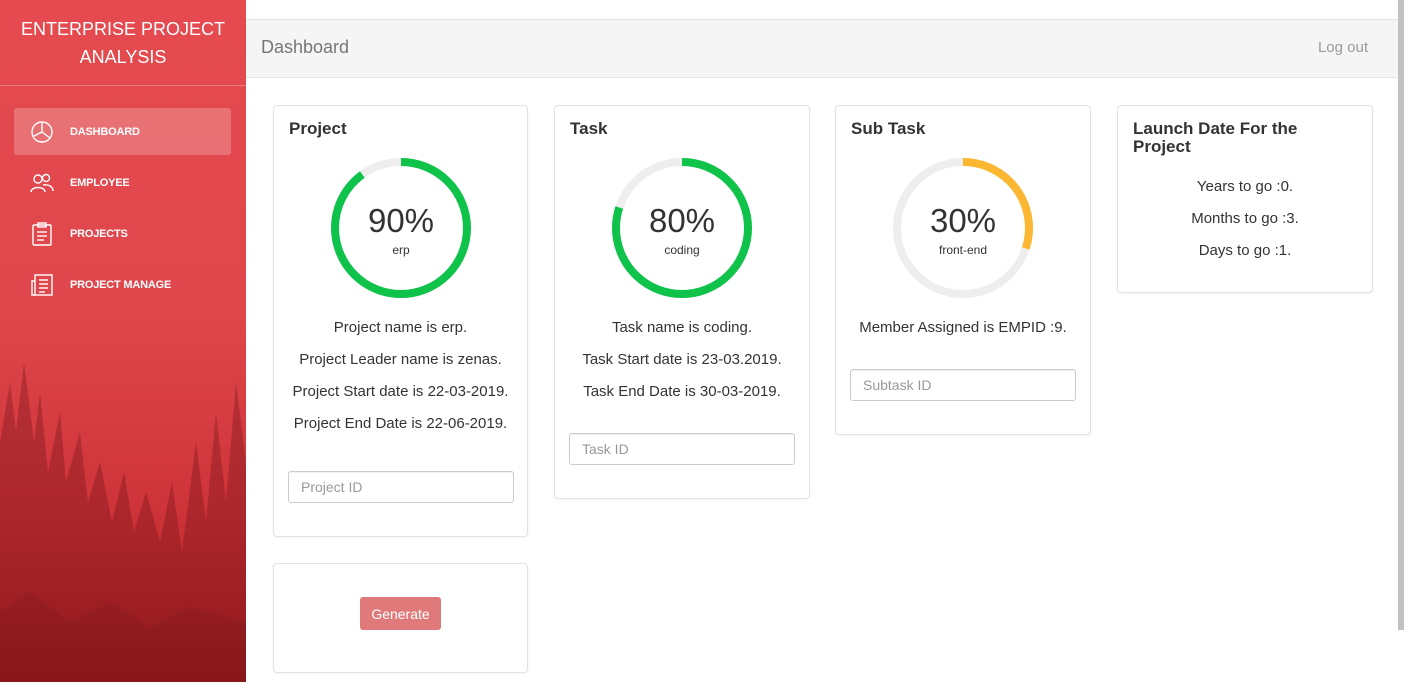  I want to click on clipboard-icon, so click(42, 233).